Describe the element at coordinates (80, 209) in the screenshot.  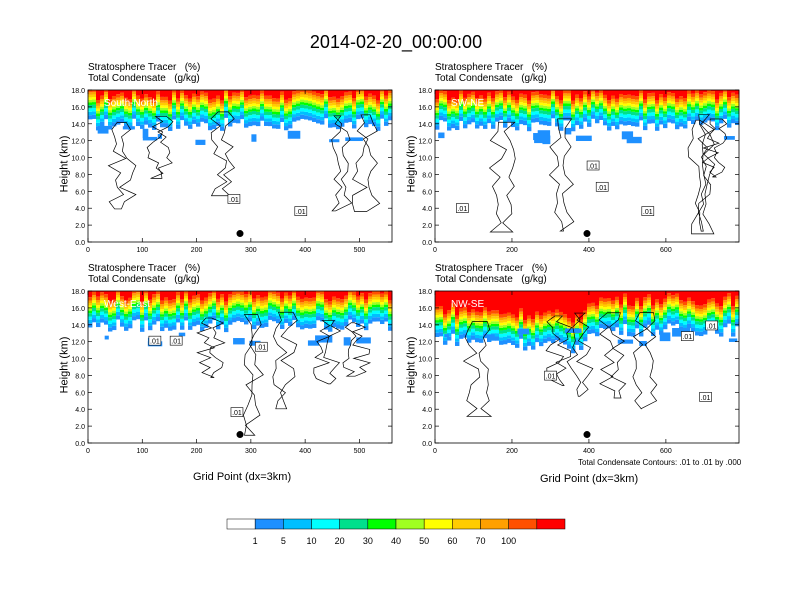
I see `y-tick-label: 4.0` at that location.